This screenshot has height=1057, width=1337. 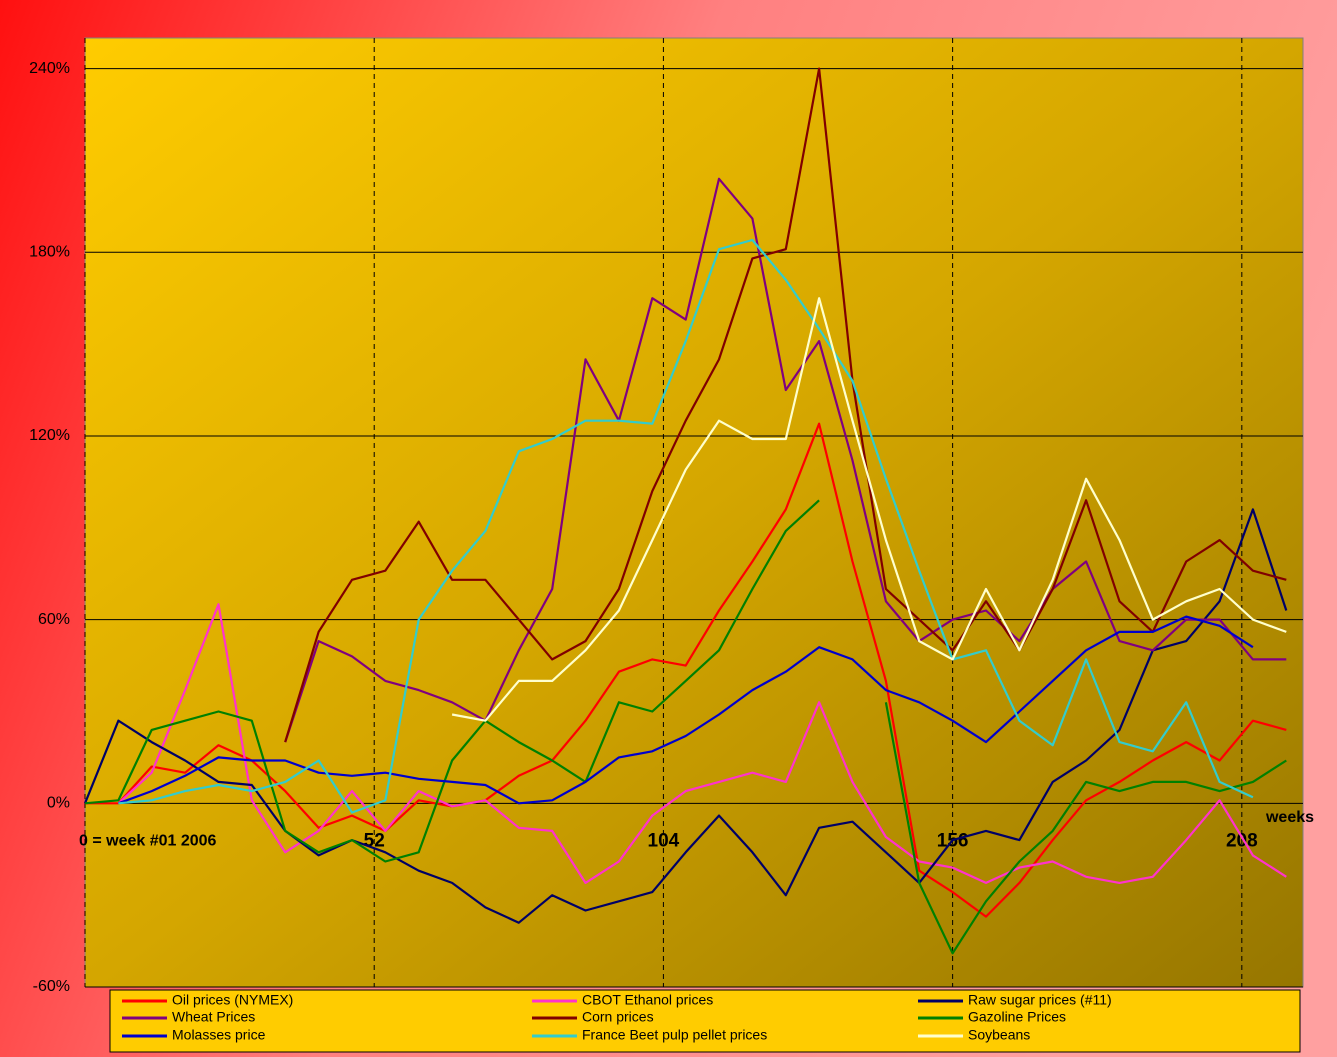 I want to click on y-tick-label: 180%, so click(x=49, y=252).